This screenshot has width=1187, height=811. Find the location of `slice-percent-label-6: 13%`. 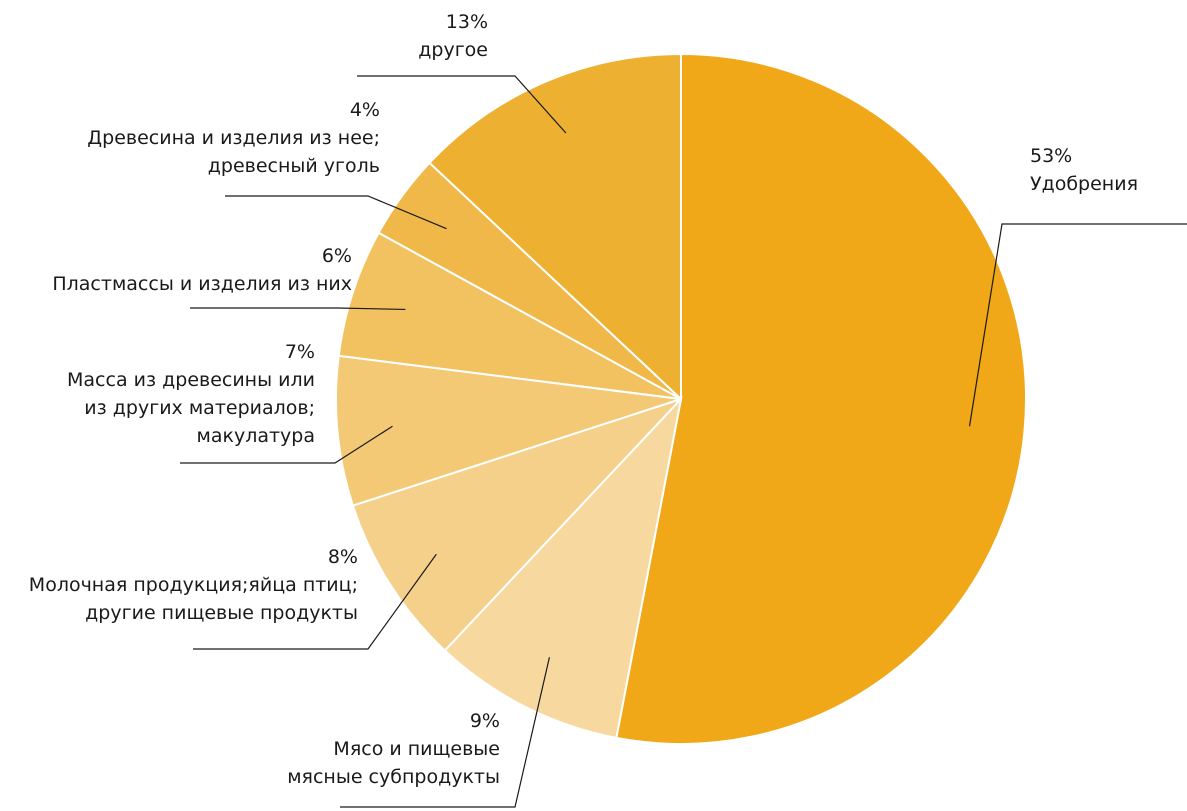

slice-percent-label-6: 13% is located at coordinates (467, 22).